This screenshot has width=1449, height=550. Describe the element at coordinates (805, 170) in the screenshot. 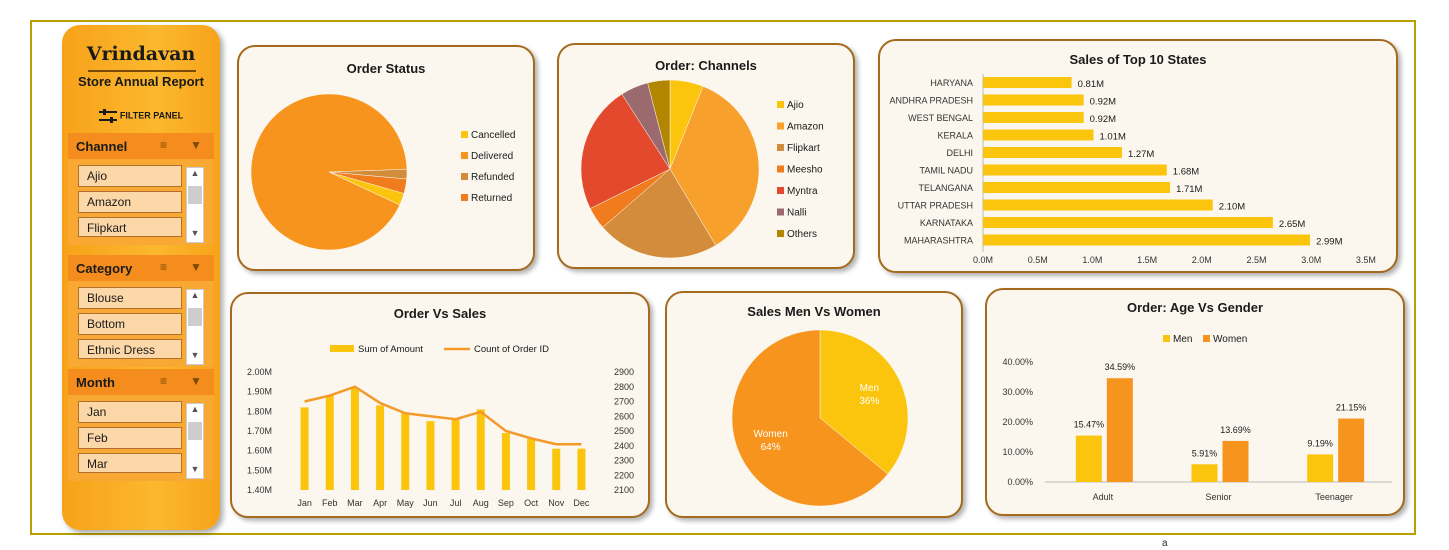

I see `legend-label: Meesho` at that location.